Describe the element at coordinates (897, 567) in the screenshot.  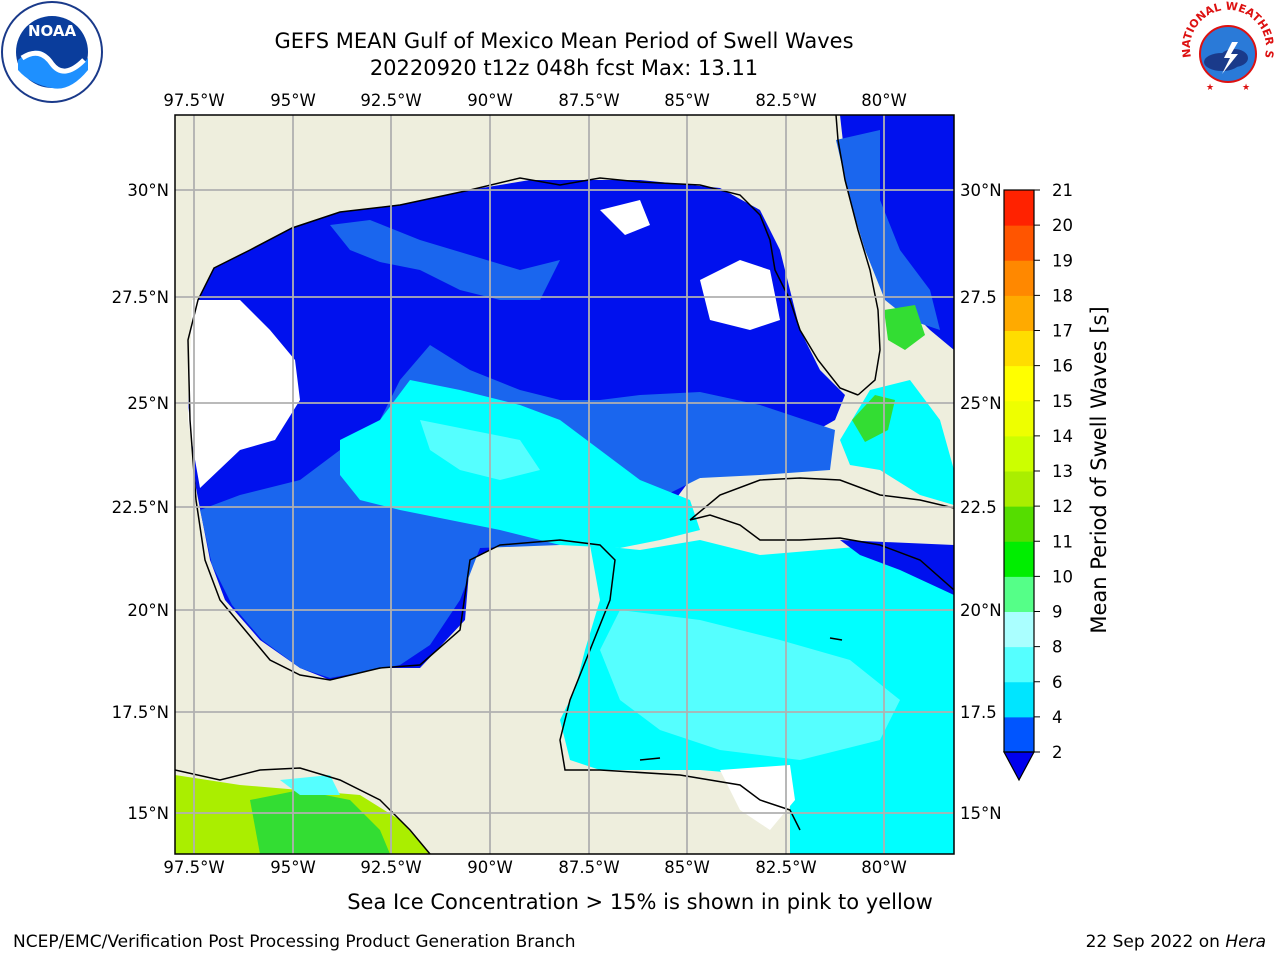
I see `caribbean-blue-edge` at that location.